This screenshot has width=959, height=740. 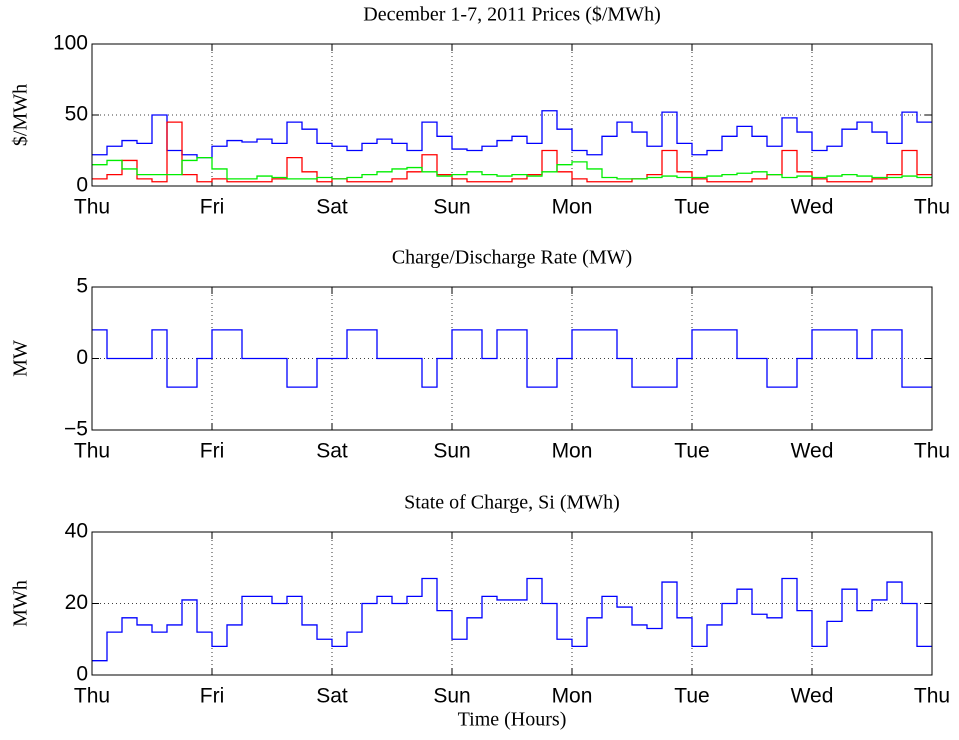 What do you see at coordinates (82, 286) in the screenshot?
I see `y-tick-label: 5` at bounding box center [82, 286].